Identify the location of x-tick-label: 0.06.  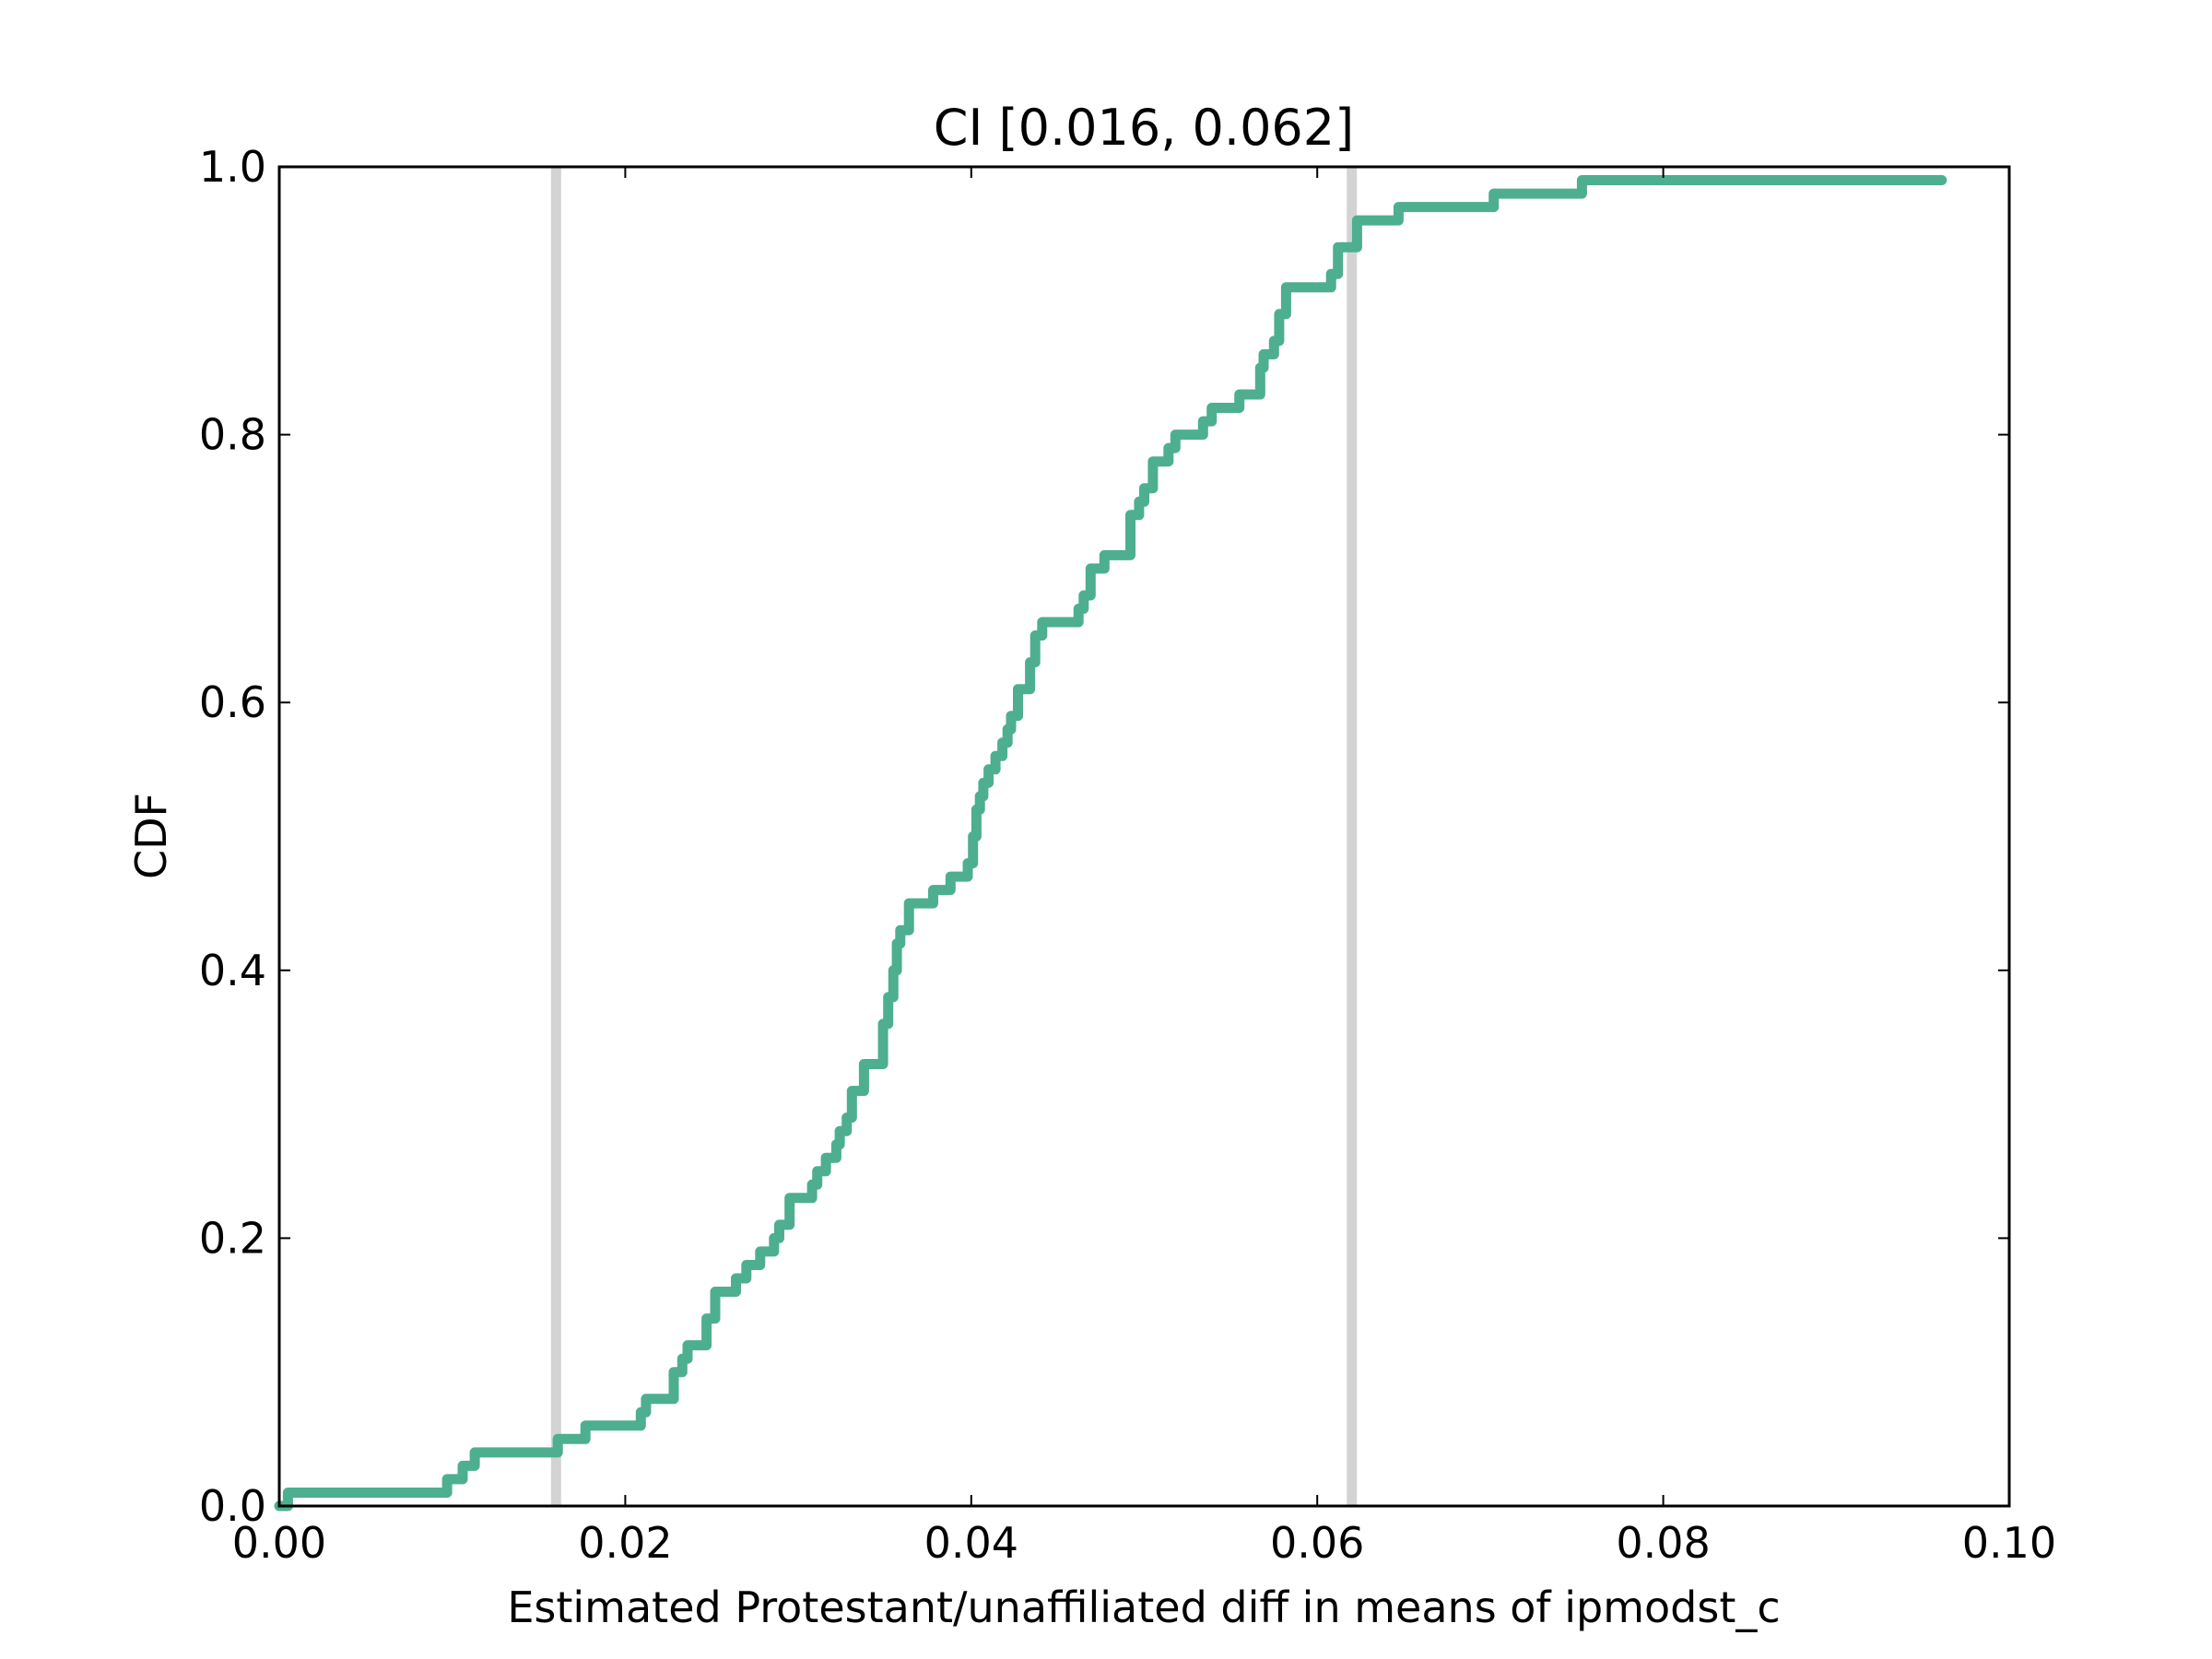
(1317, 1543).